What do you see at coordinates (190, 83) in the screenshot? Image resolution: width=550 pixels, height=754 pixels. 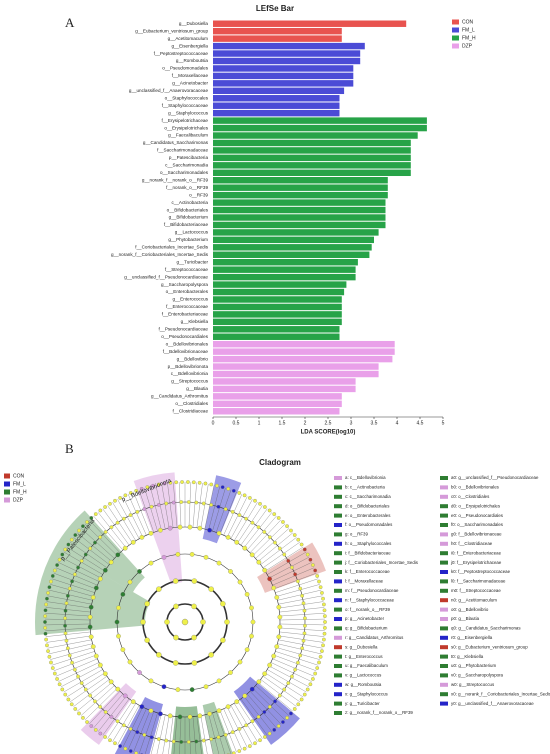 I see `y-tick-label: g__Acinetobacter` at bounding box center [190, 83].